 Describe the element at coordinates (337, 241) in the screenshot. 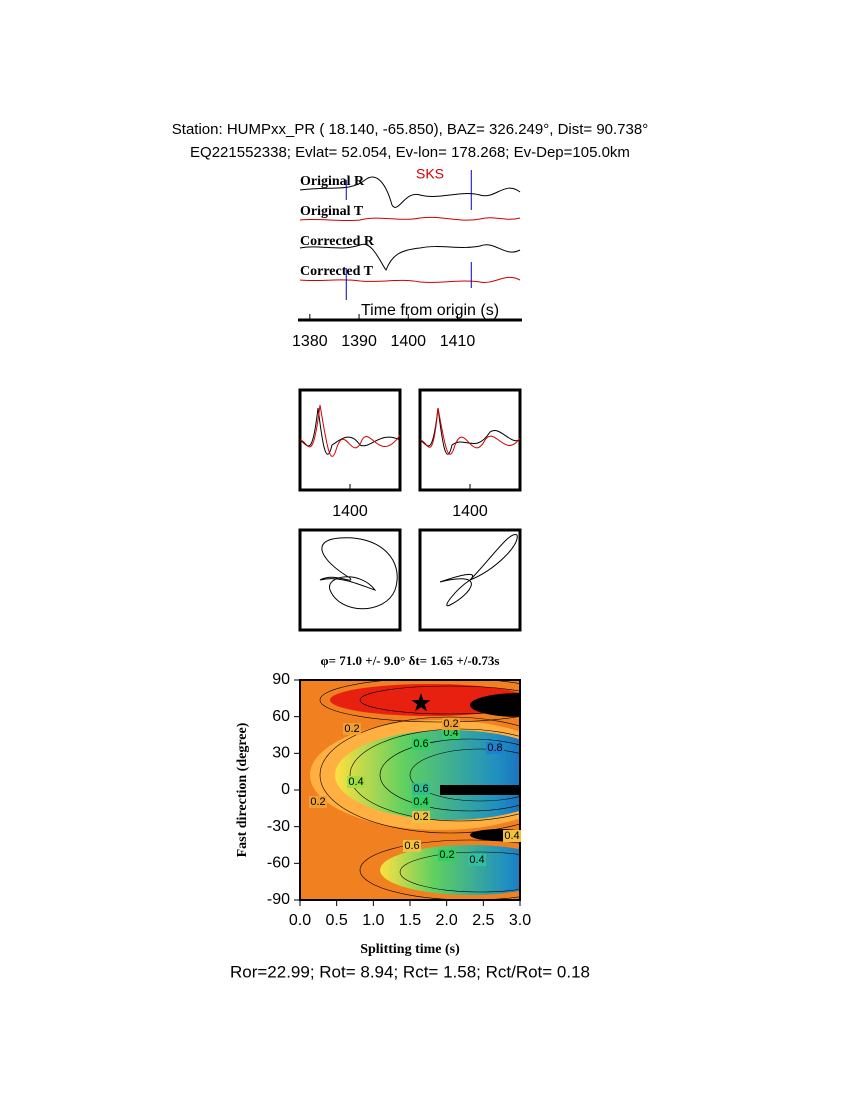

I see `trace-label: Corrected R` at that location.